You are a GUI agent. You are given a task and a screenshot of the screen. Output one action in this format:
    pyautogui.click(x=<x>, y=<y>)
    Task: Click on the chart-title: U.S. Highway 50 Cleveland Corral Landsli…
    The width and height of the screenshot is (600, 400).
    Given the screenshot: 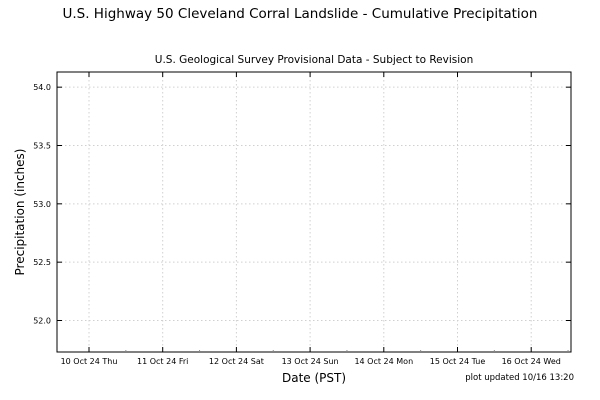 What is the action you would take?
    pyautogui.click(x=300, y=14)
    